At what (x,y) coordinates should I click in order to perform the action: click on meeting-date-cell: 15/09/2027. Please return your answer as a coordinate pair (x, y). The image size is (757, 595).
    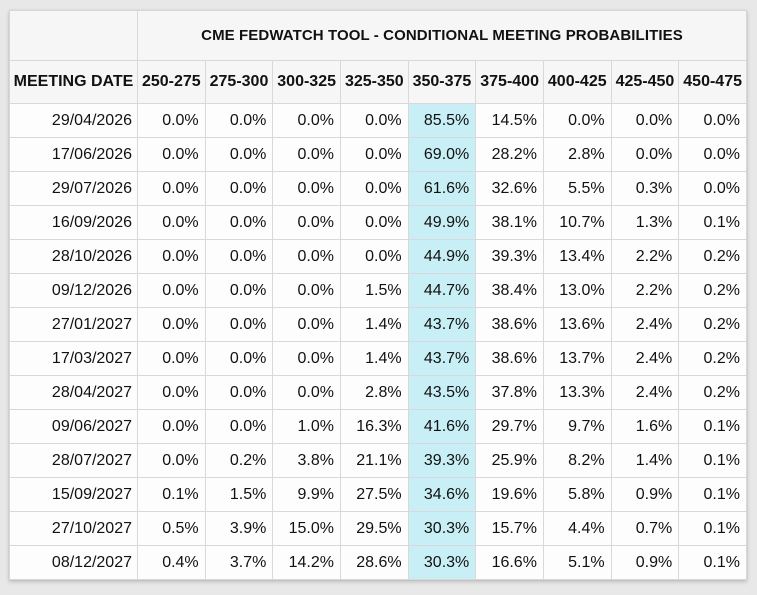
    Looking at the image, I should click on (73, 494).